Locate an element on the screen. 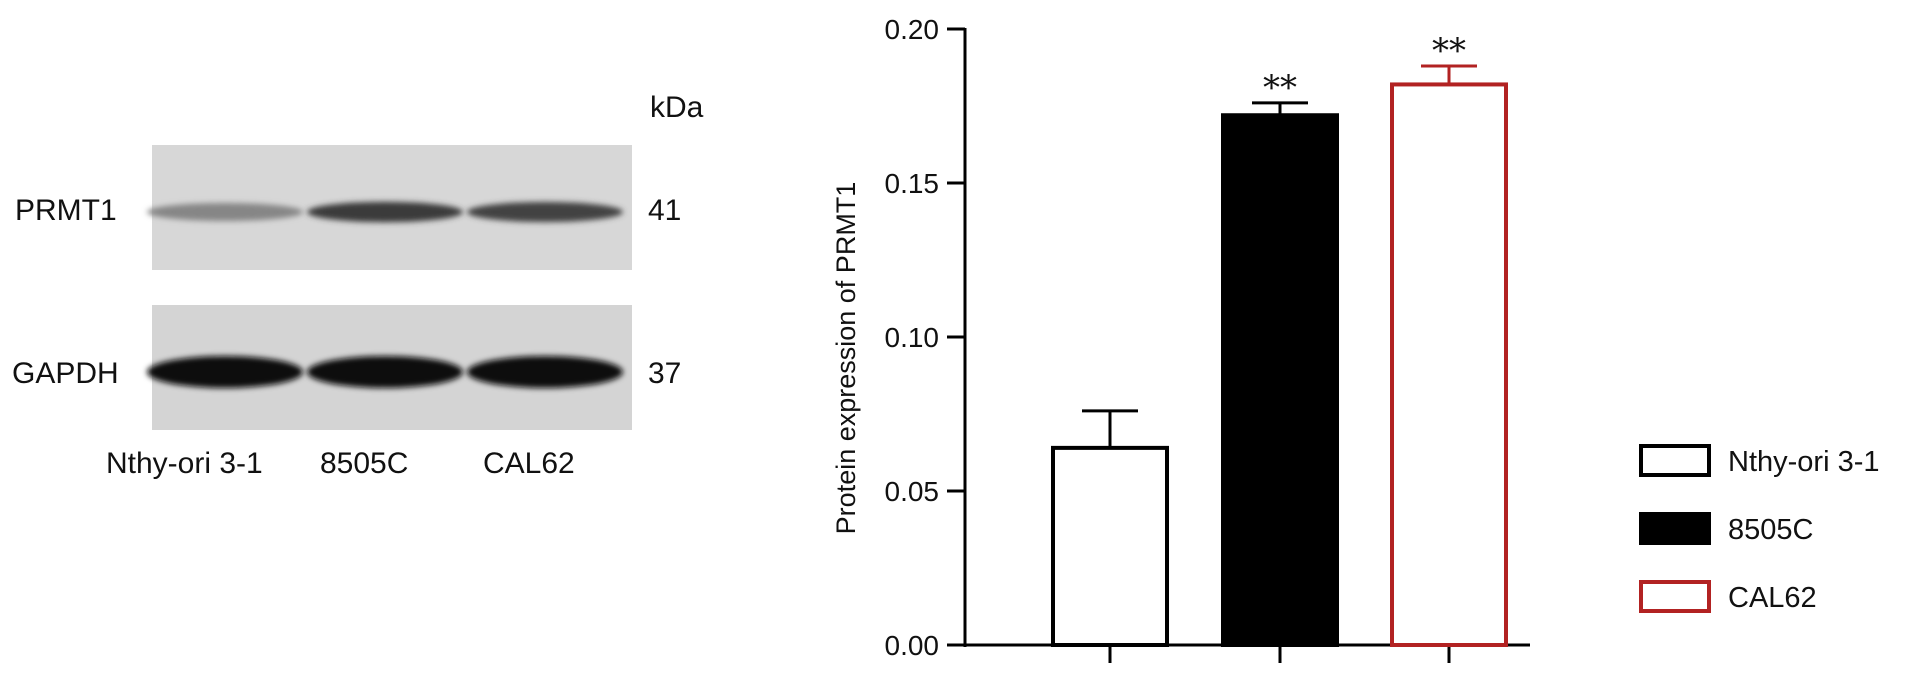  legend-swatch-cal62 is located at coordinates (1675, 596).